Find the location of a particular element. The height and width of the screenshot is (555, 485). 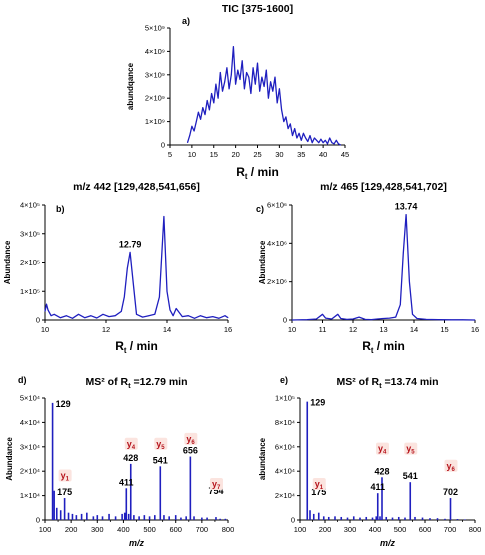

y-tick-label: 2×10⁵ is located at coordinates (30, 262).